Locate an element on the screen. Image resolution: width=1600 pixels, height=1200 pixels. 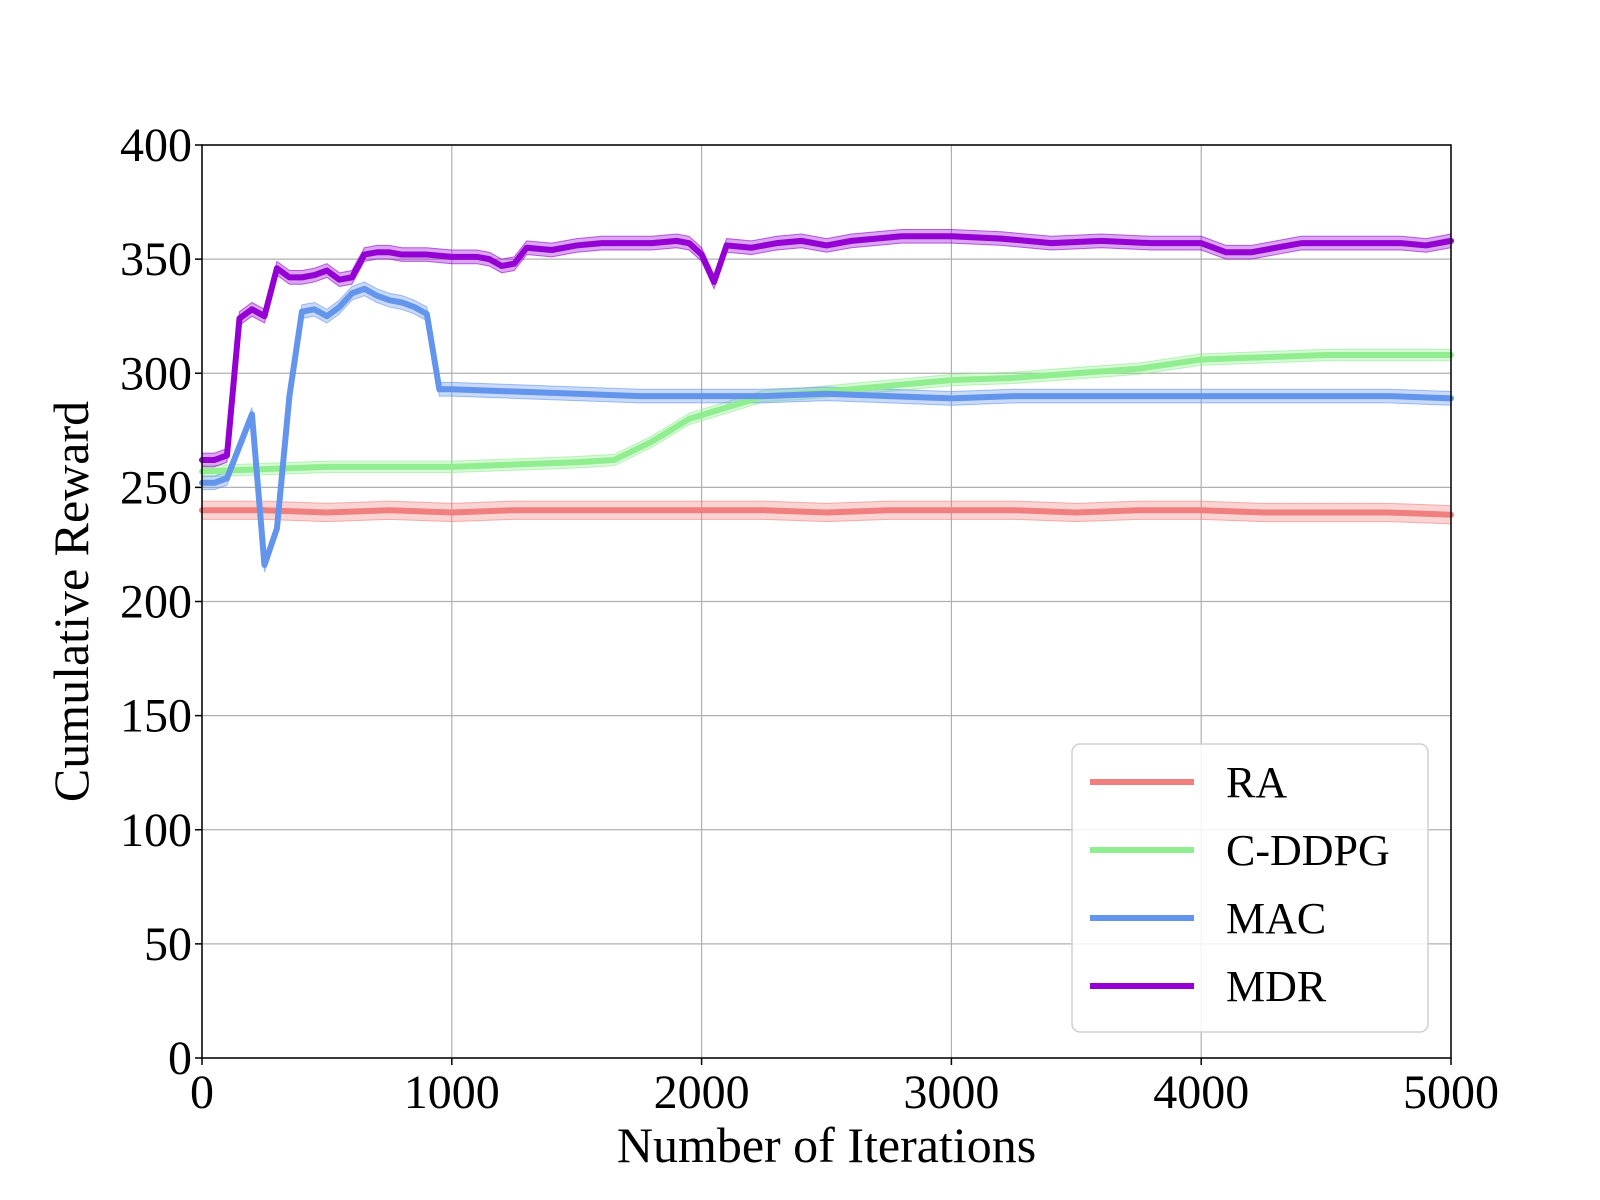
legend-label-mac: MAC is located at coordinates (1276, 918).